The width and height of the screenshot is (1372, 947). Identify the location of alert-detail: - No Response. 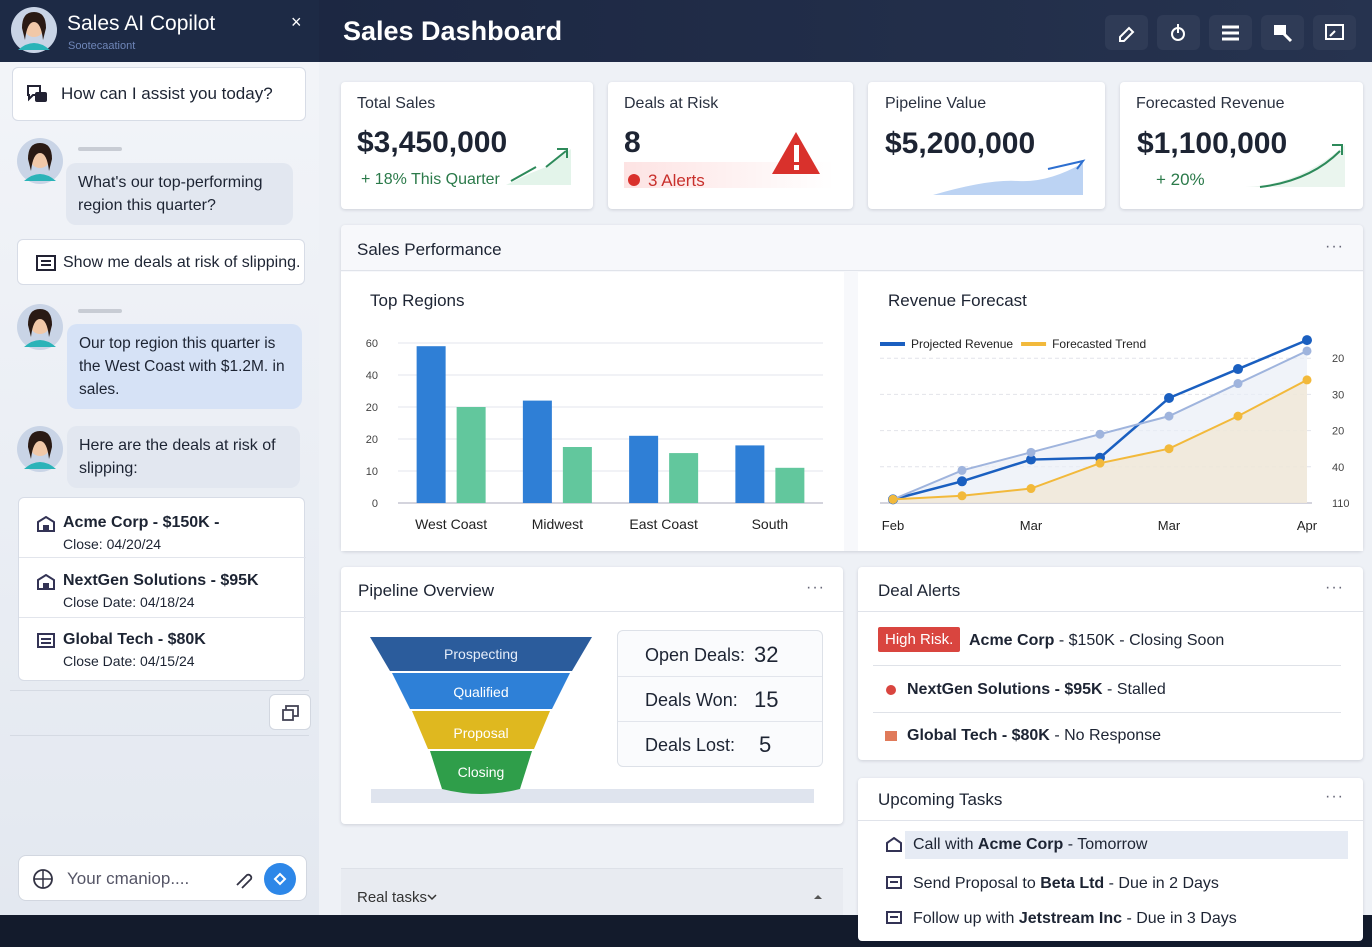
(1108, 735).